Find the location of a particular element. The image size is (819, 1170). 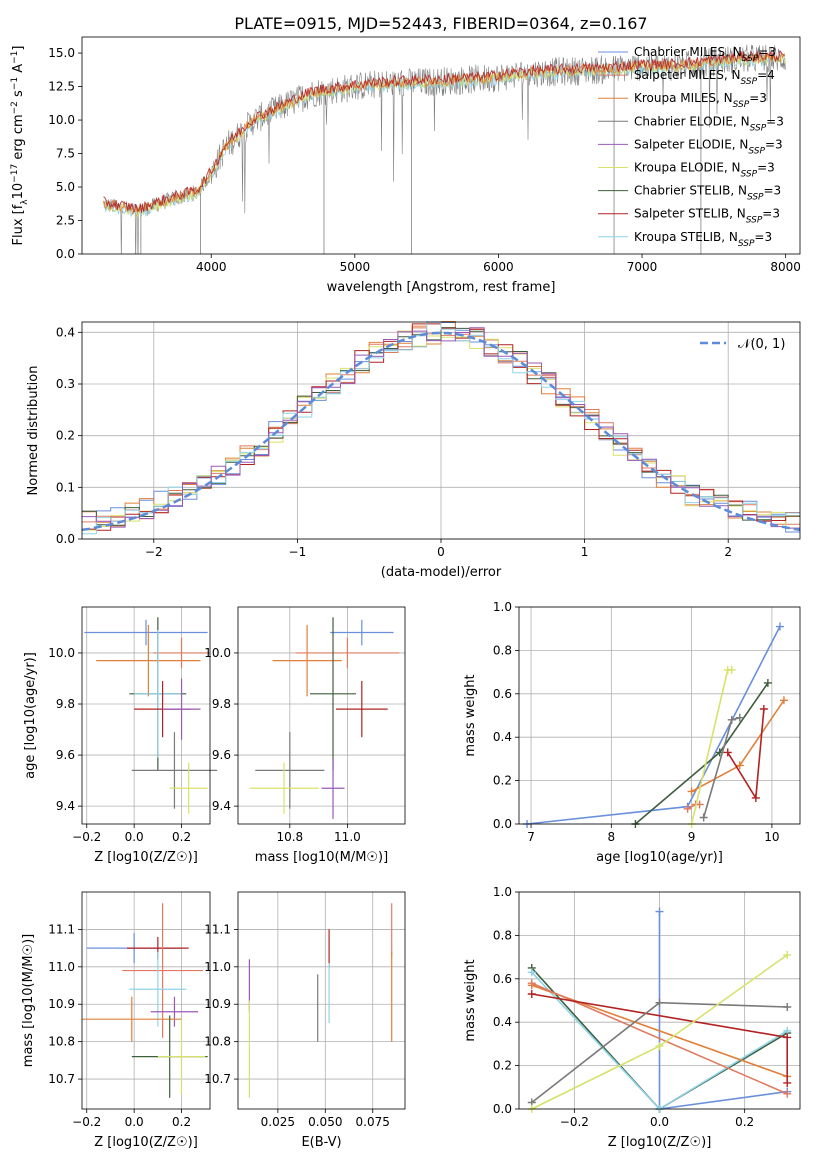

y-tick-label: 11.1 is located at coordinates (217, 929).